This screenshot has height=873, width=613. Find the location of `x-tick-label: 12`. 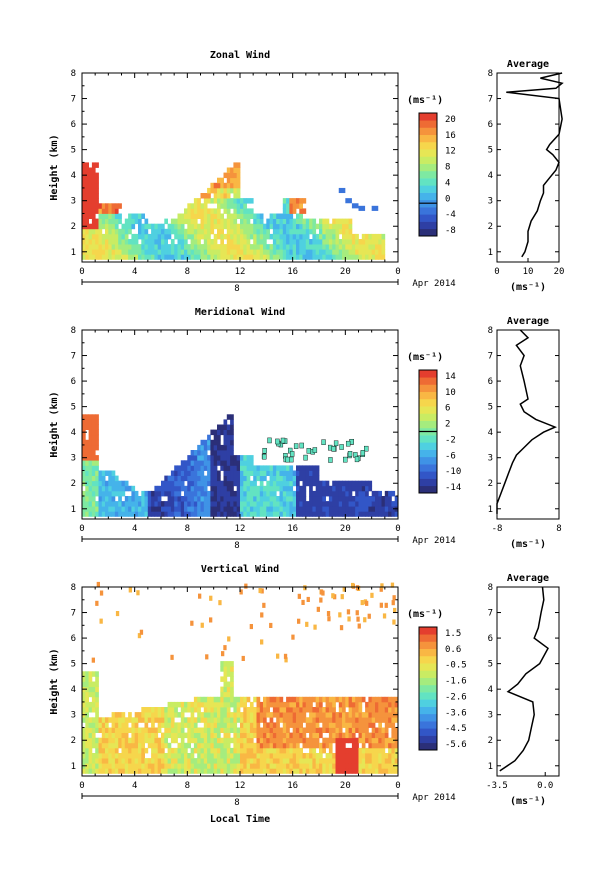

x-tick-label: 12 is located at coordinates (240, 786).